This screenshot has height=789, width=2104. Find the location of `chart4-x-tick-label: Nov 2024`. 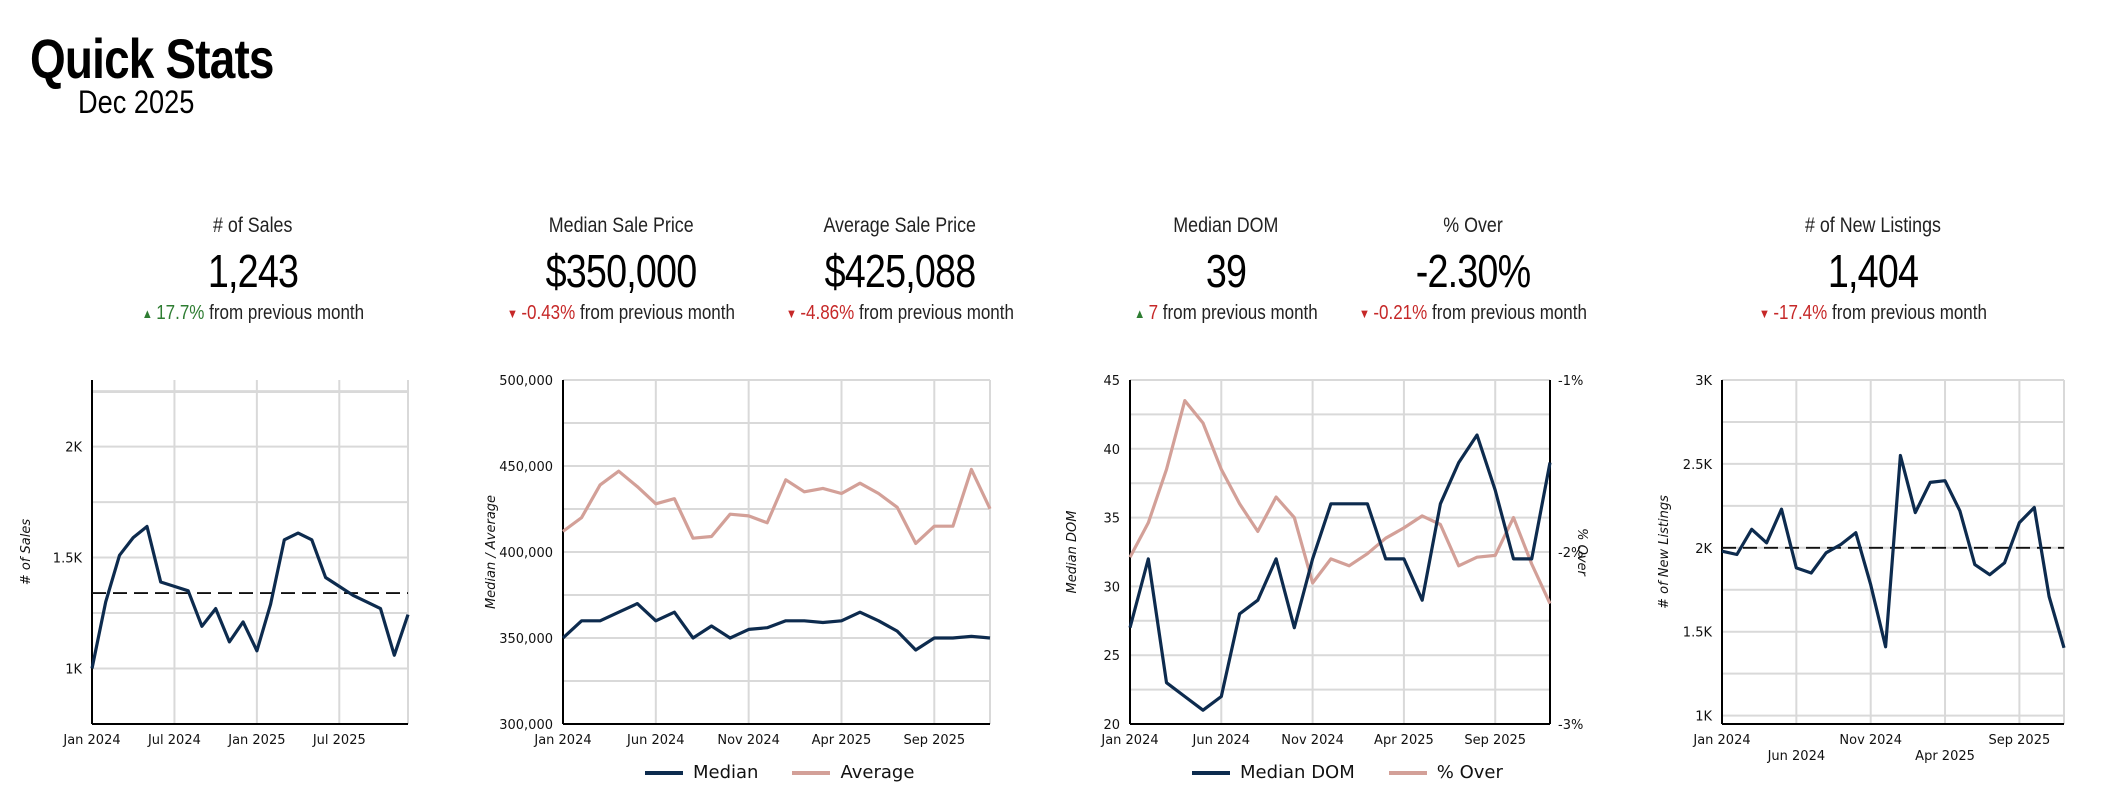

chart4-x-tick-label: Nov 2024 is located at coordinates (1870, 740).